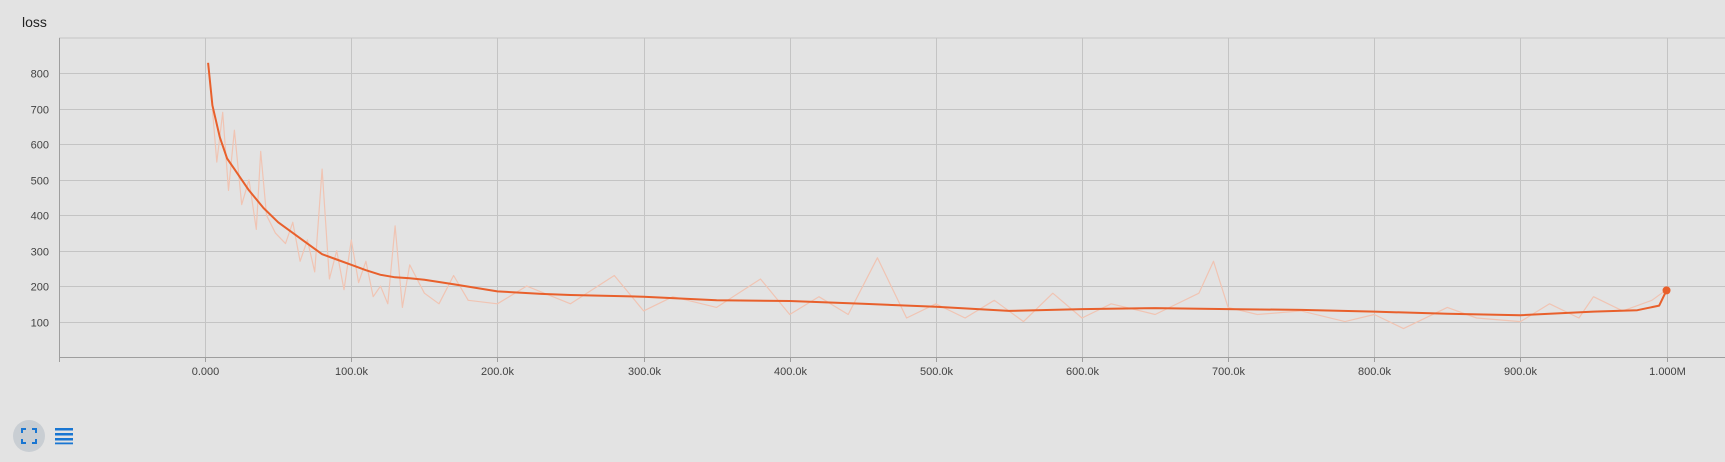 The image size is (1725, 462). What do you see at coordinates (352, 372) in the screenshot?
I see `x-tick-label: 100.0k` at bounding box center [352, 372].